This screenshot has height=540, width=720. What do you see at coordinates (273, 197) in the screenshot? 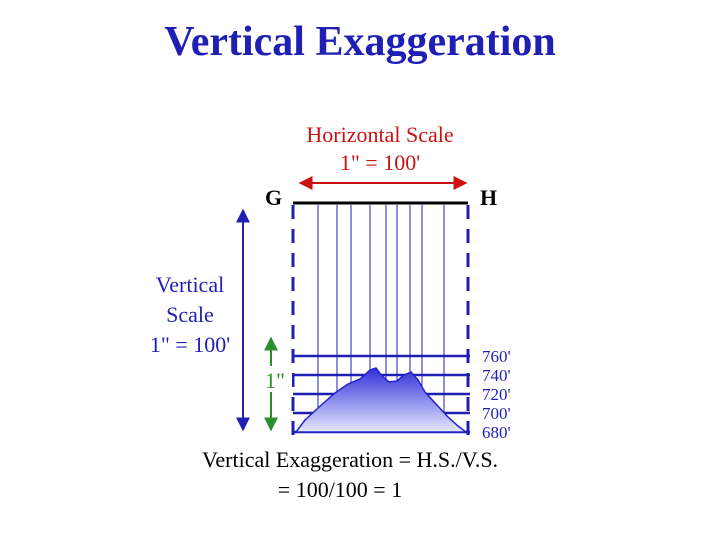
I see `endpoint-g-label: G` at bounding box center [273, 197].